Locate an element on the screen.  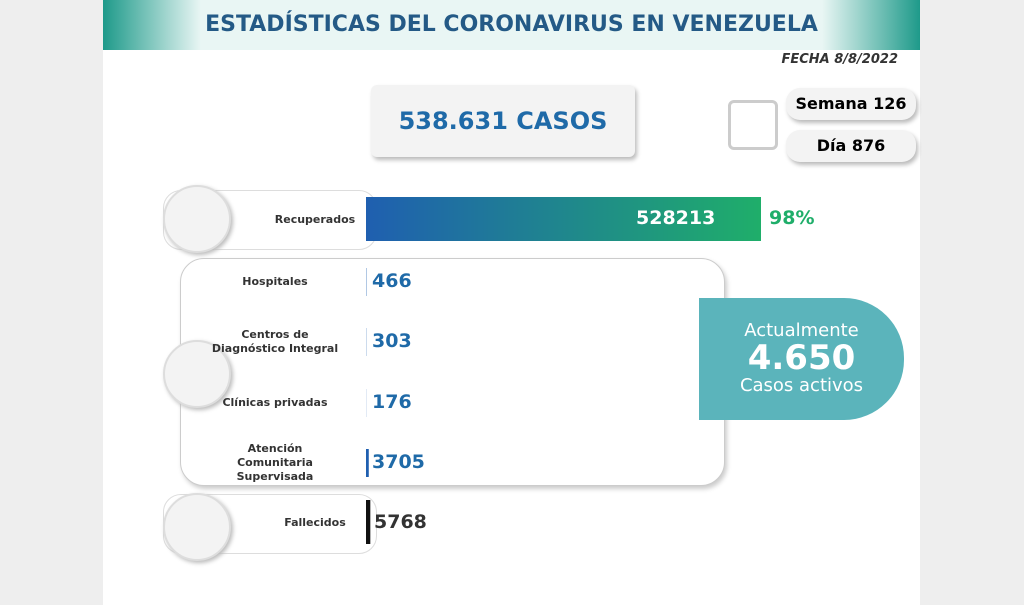
active-box: Actualmente 4.650 Casos activos is located at coordinates (801, 359).